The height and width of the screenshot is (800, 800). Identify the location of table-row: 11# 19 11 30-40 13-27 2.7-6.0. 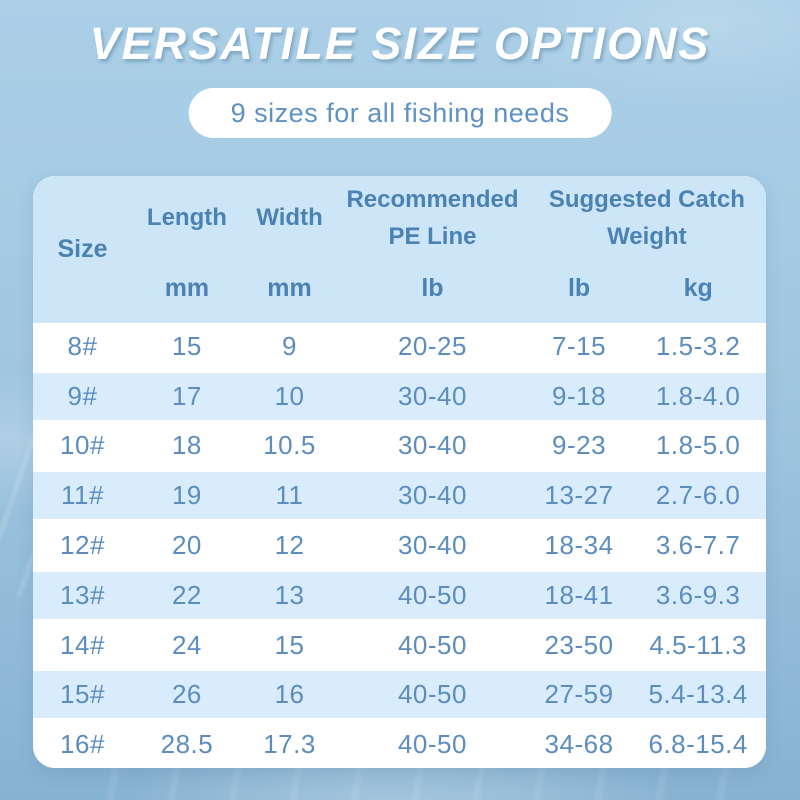
(399, 496).